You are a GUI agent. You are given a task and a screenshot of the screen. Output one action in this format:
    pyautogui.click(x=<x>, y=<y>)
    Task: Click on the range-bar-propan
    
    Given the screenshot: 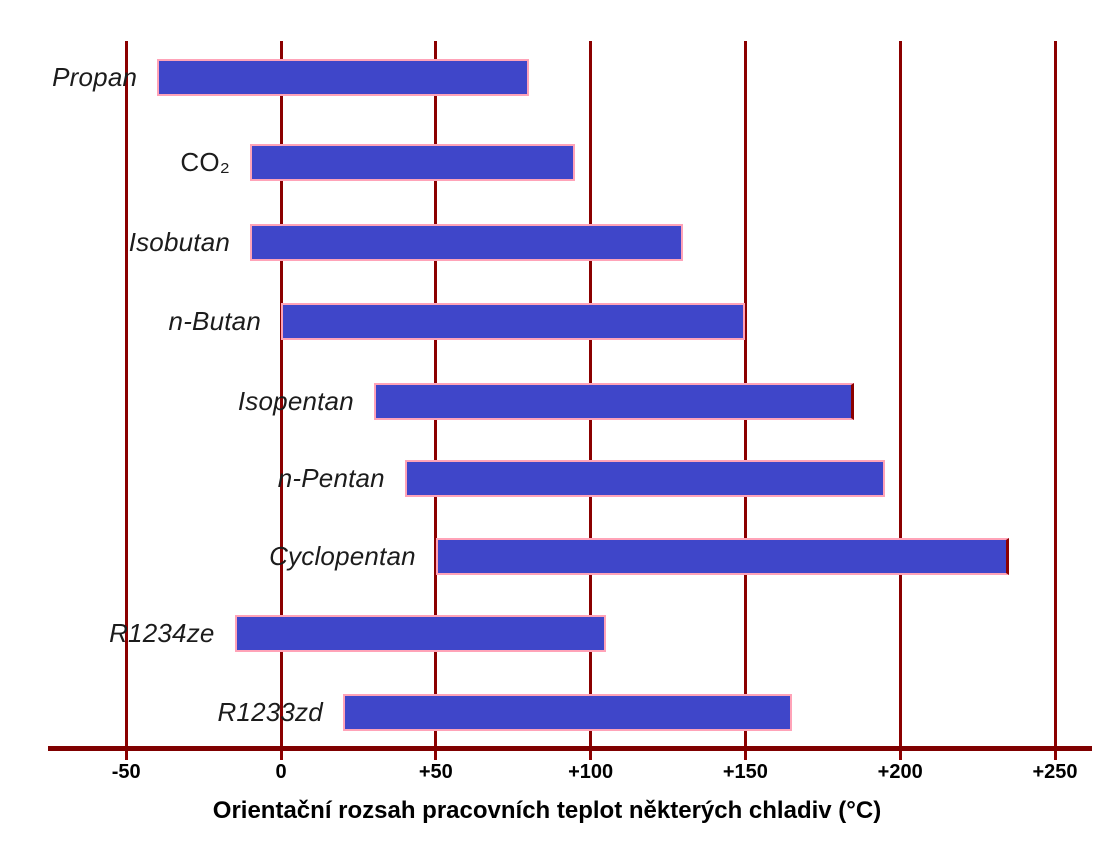 What is the action you would take?
    pyautogui.click(x=343, y=77)
    